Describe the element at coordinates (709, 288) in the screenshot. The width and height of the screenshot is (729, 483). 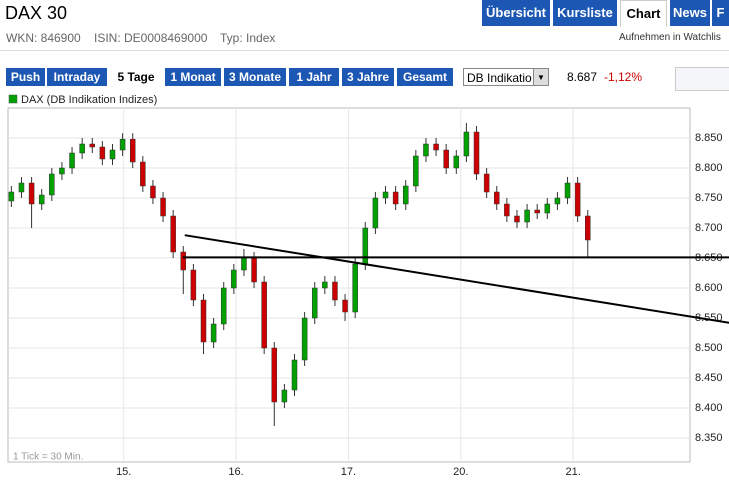
I see `y-tick-label: 8.600` at that location.